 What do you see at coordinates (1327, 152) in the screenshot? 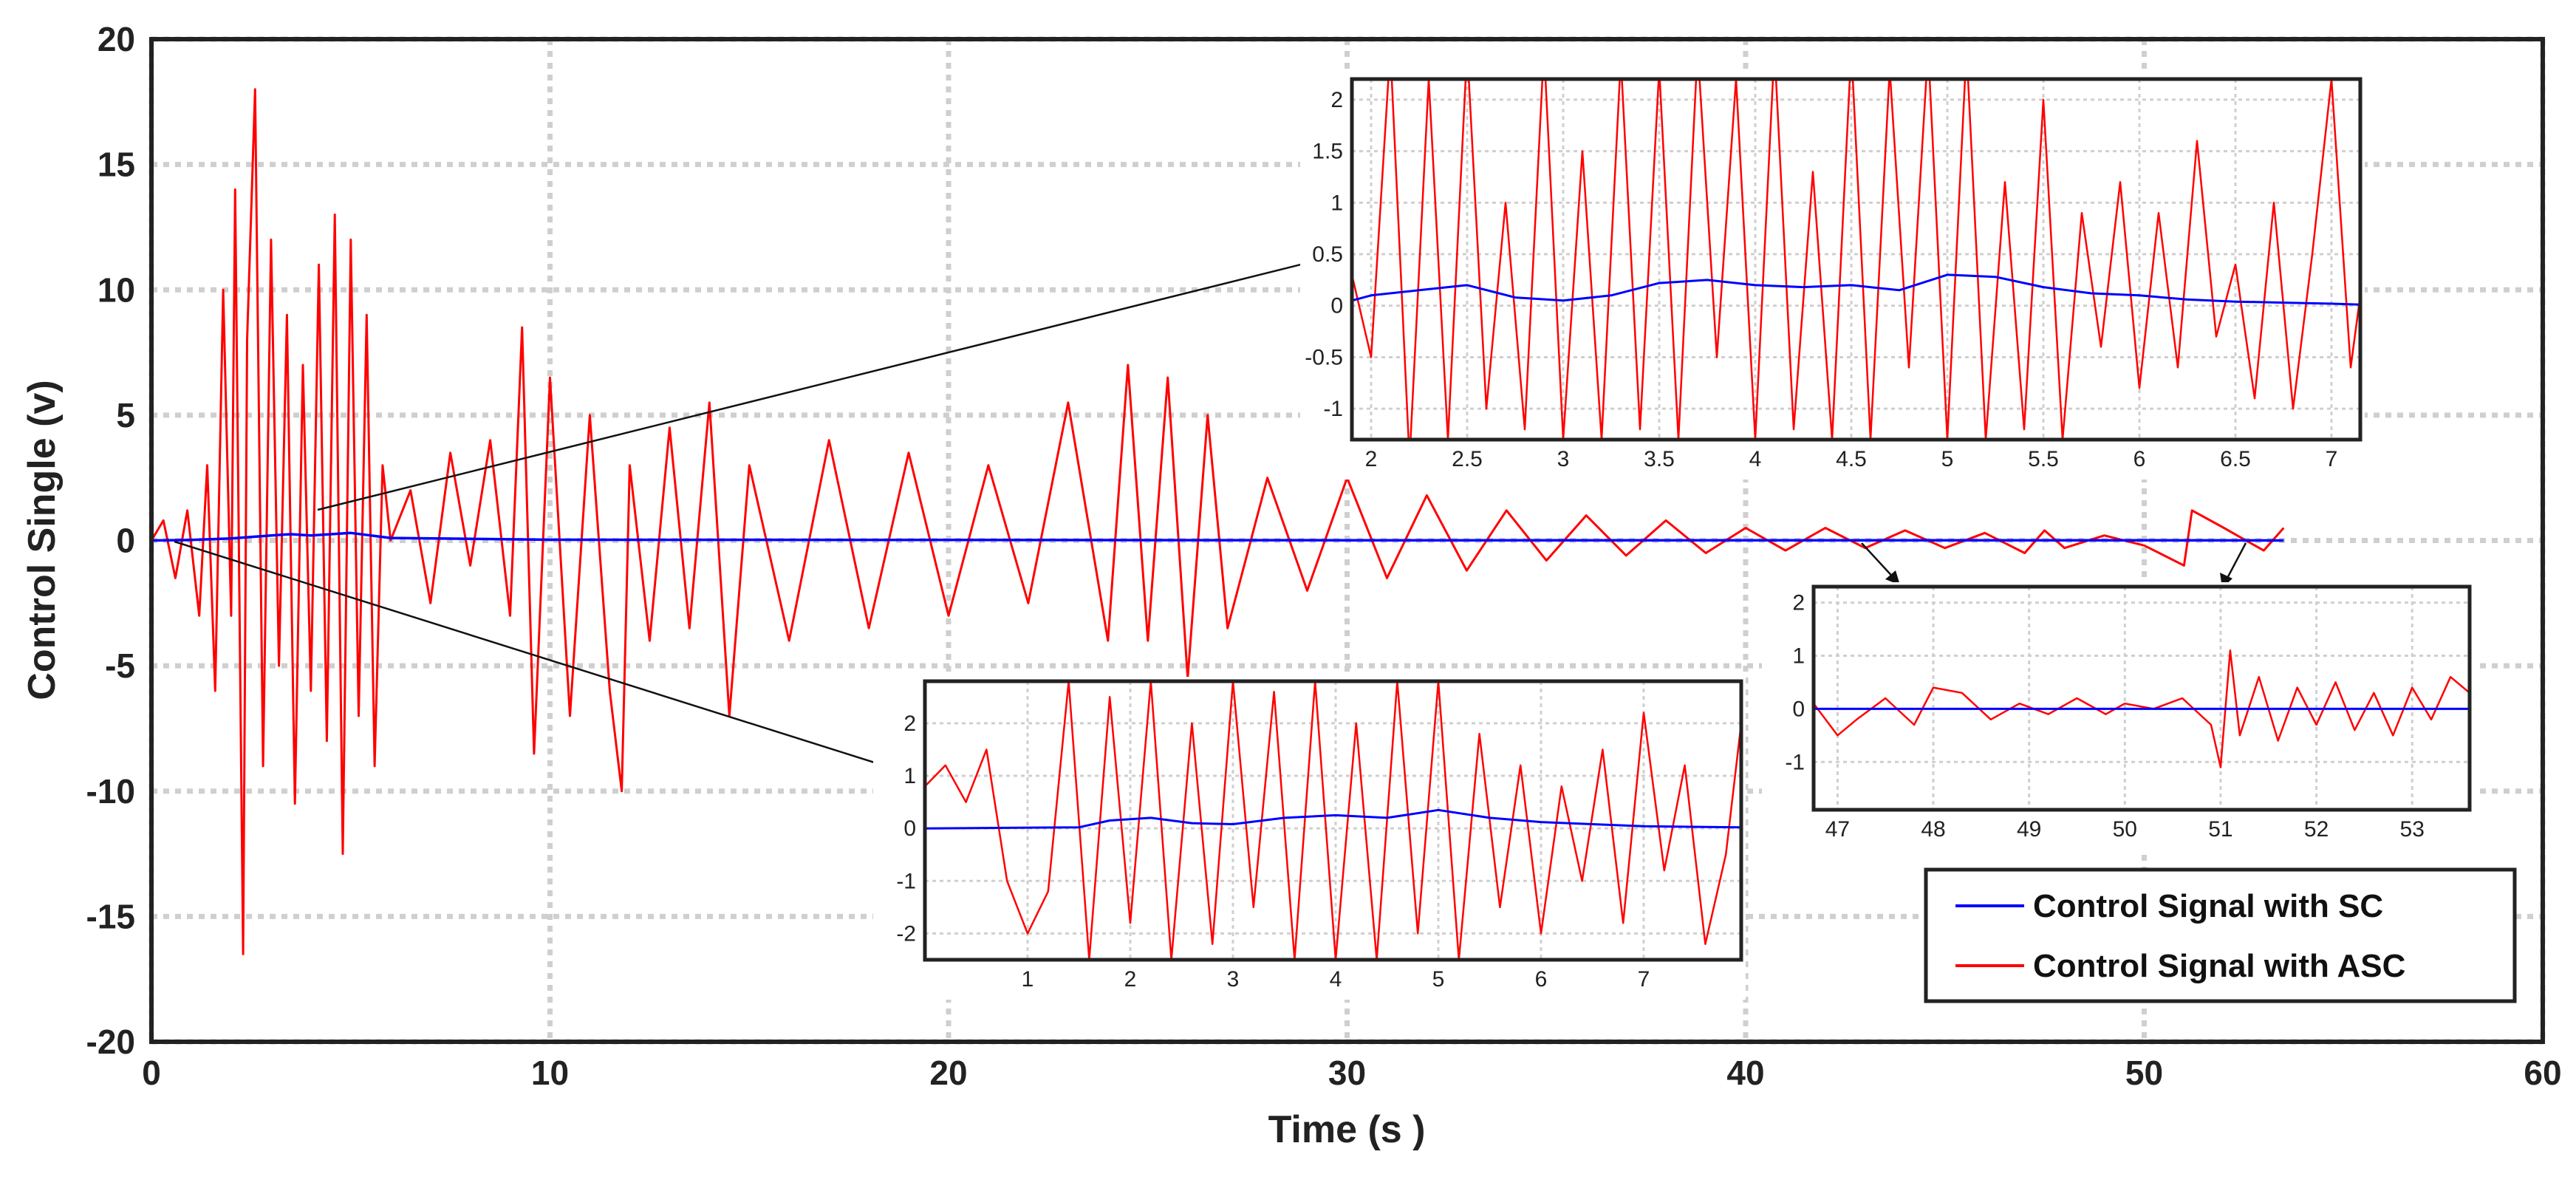
I see `y-tick-label: 1.5` at bounding box center [1327, 152].